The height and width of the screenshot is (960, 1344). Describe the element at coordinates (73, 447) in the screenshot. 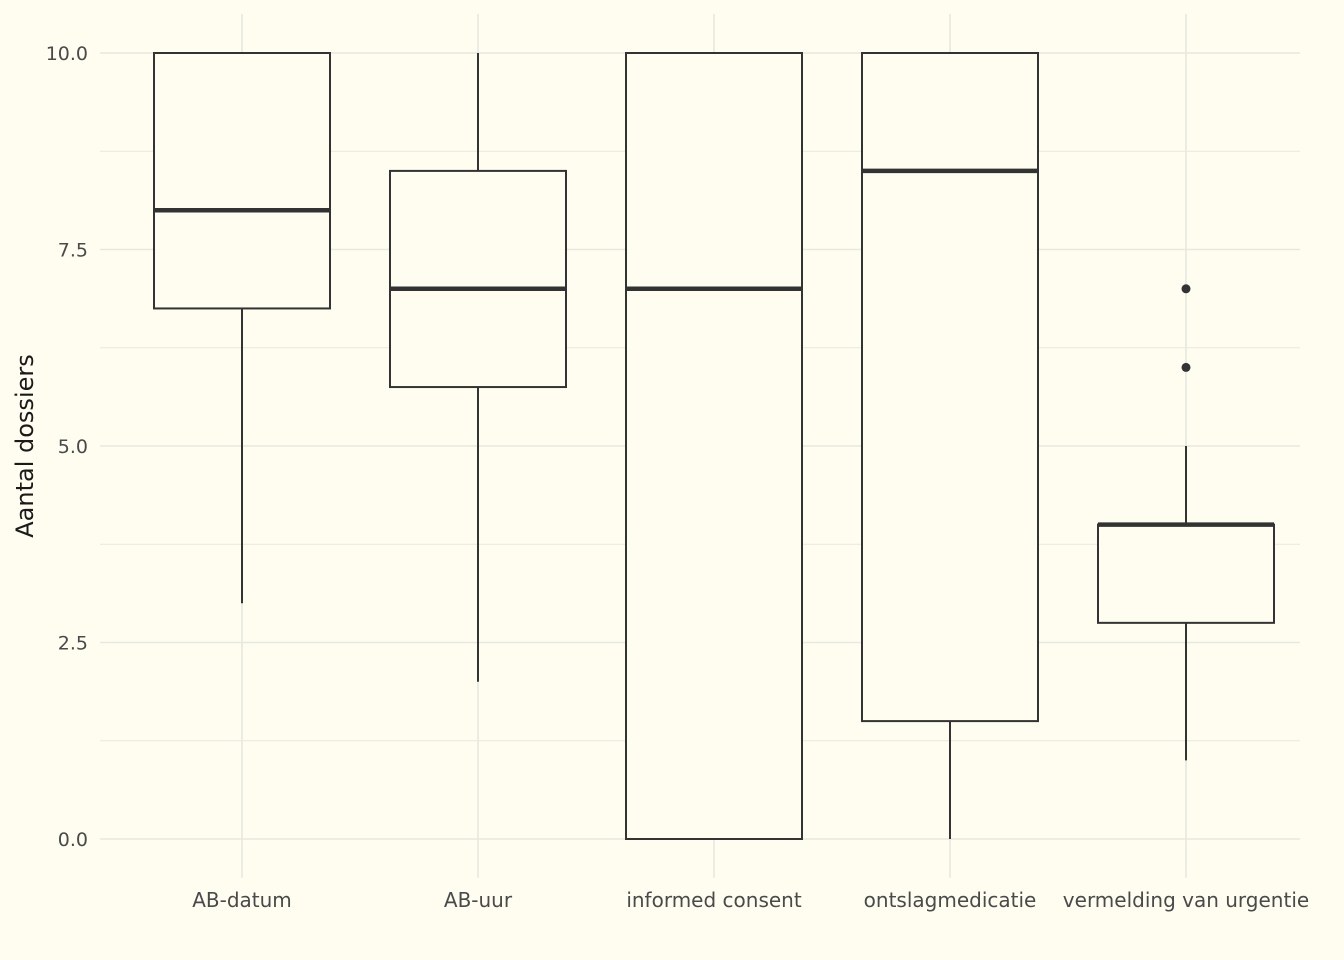

I see `y-tick-label: 5.0` at that location.